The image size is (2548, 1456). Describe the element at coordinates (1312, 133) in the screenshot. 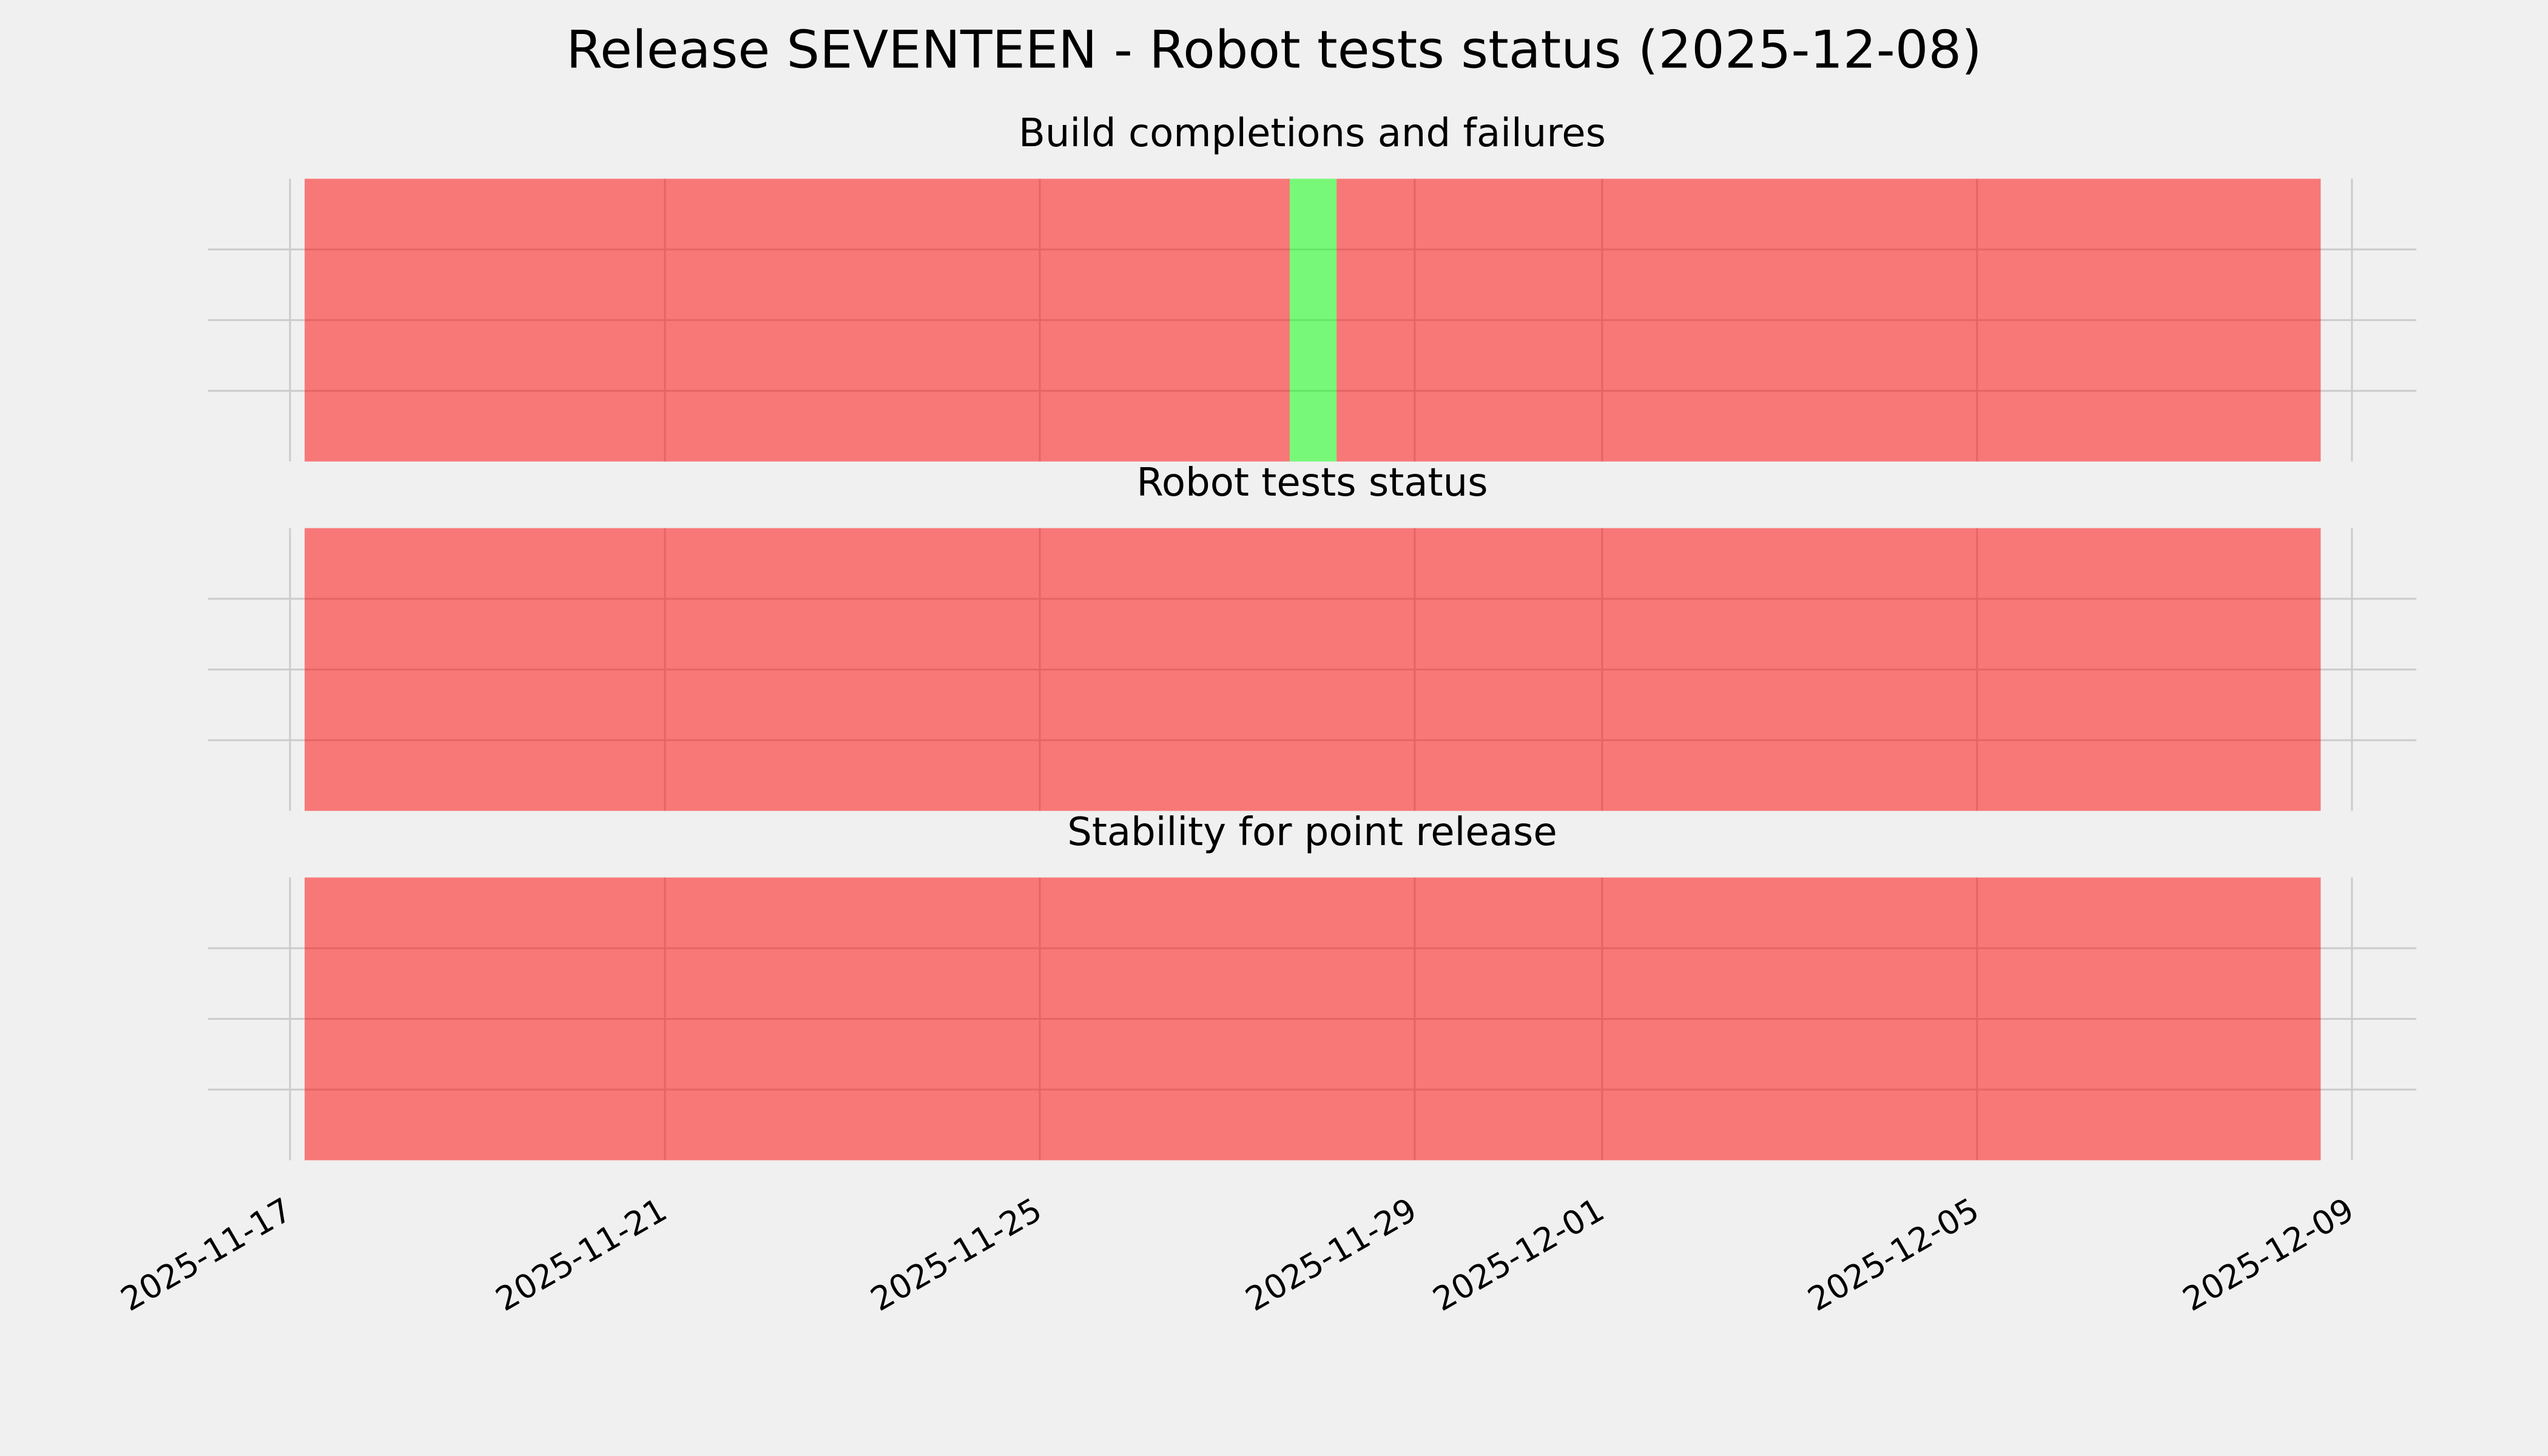

I see `subplot-title: Build completions and failures` at that location.